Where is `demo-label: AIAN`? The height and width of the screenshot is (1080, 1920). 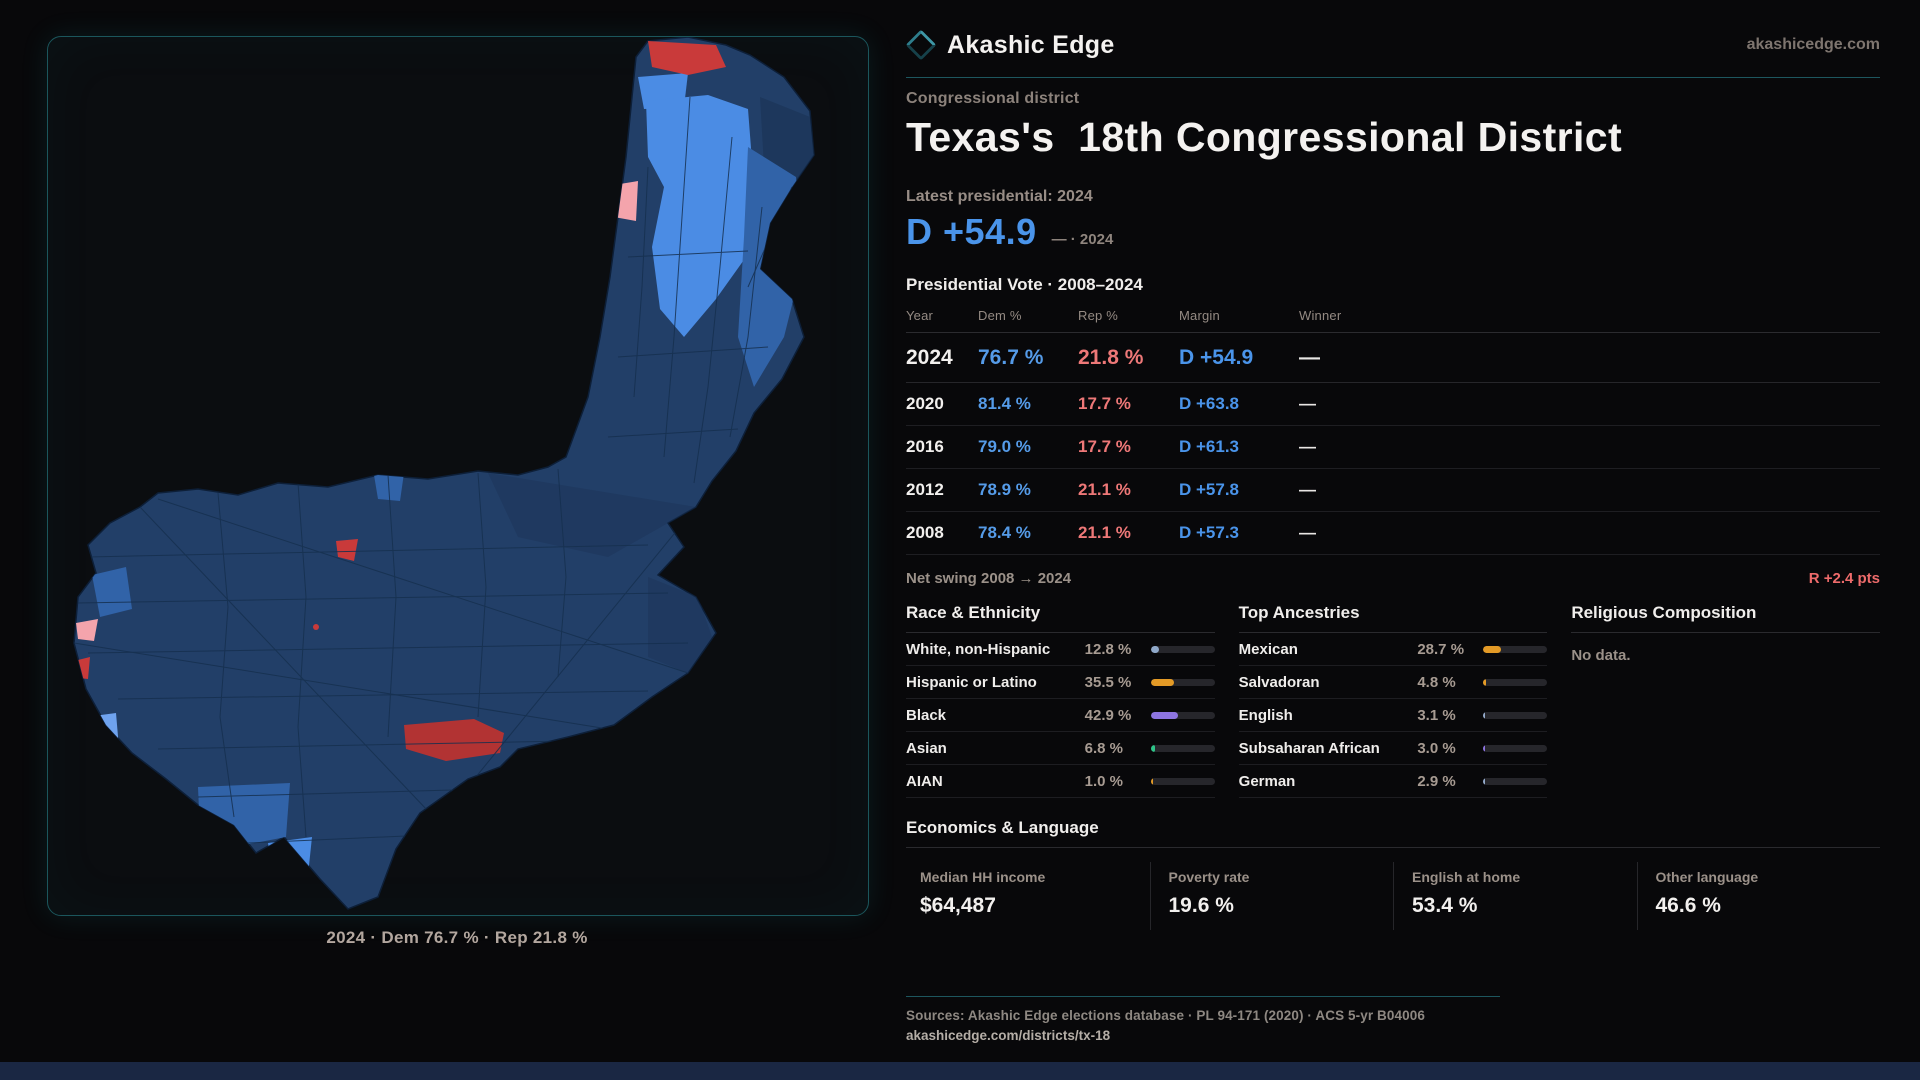 demo-label: AIAN is located at coordinates (924, 781).